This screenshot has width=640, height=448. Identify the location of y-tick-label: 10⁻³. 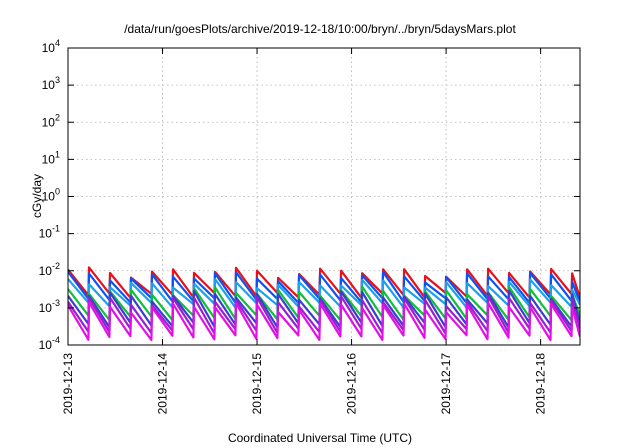
(49, 306).